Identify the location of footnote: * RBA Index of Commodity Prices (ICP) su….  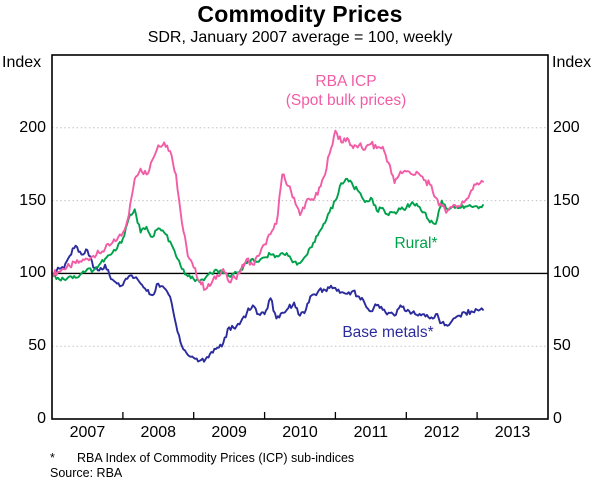
(310, 465).